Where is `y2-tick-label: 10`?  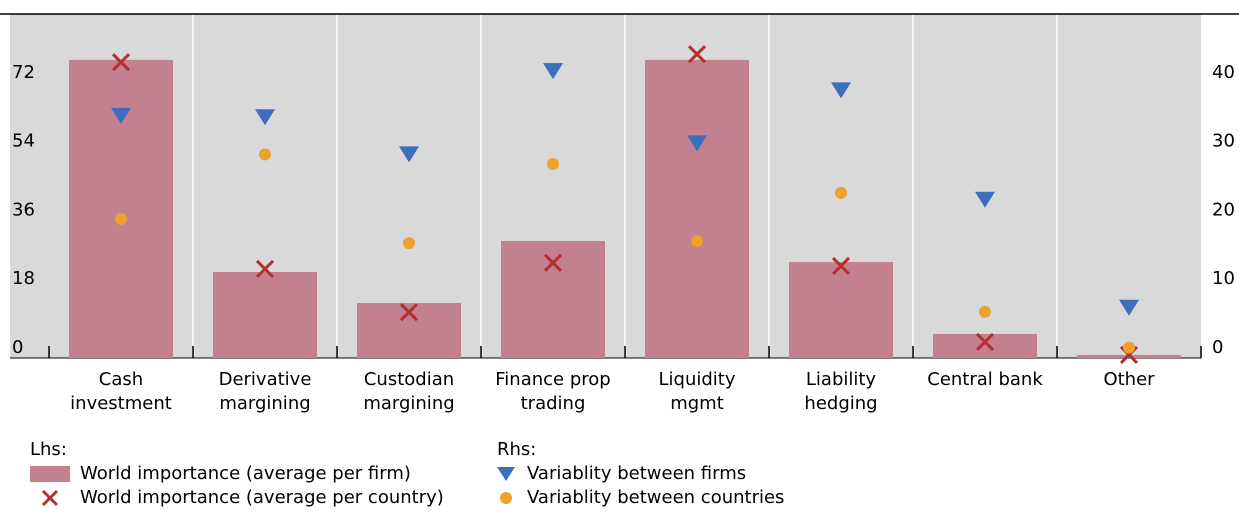
y2-tick-label: 10 is located at coordinates (1223, 278).